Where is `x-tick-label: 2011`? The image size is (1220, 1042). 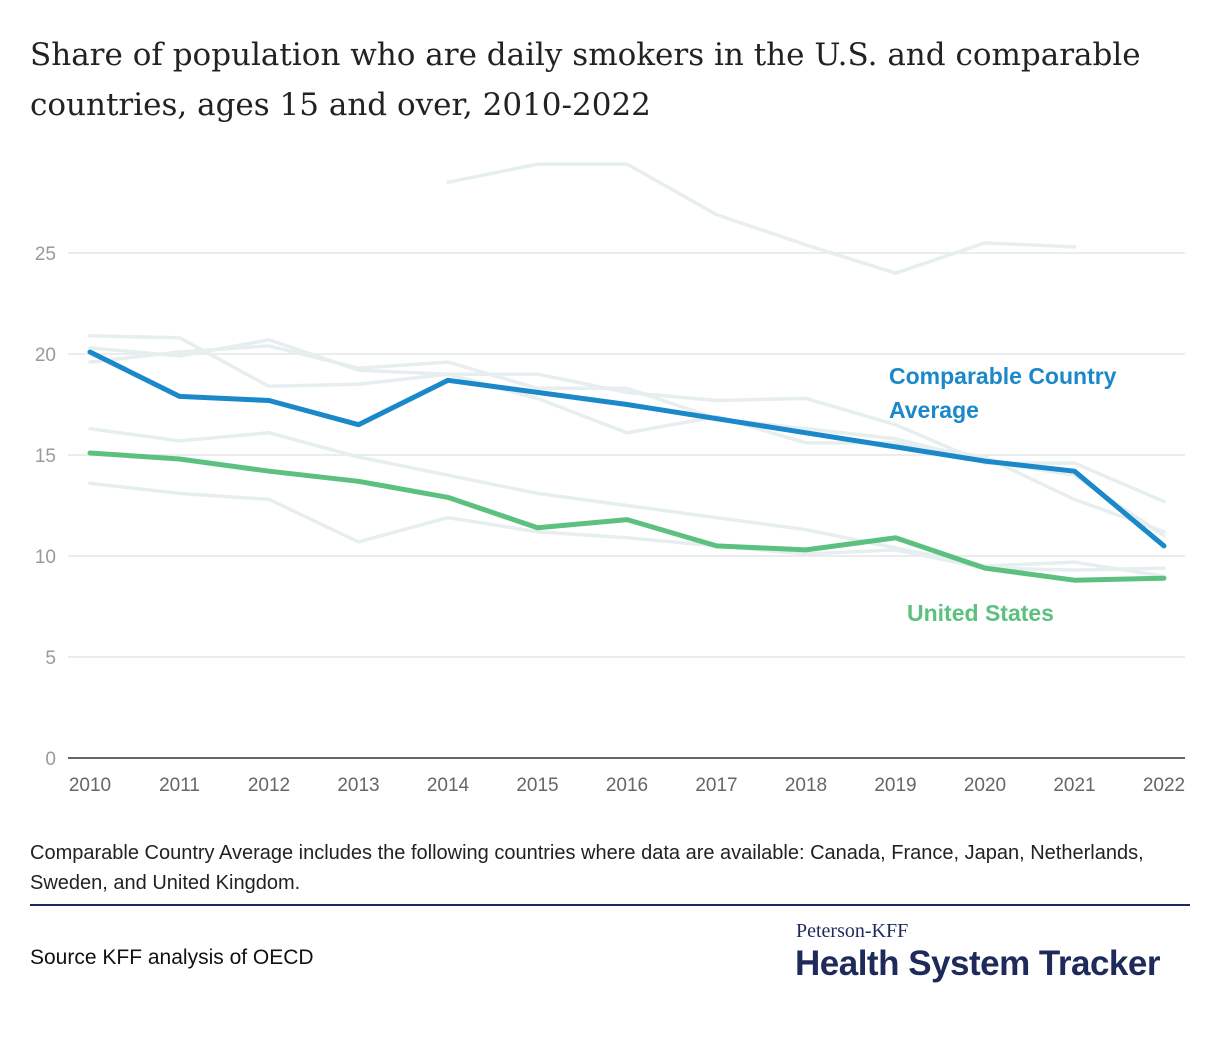
x-tick-label: 2011 is located at coordinates (179, 785).